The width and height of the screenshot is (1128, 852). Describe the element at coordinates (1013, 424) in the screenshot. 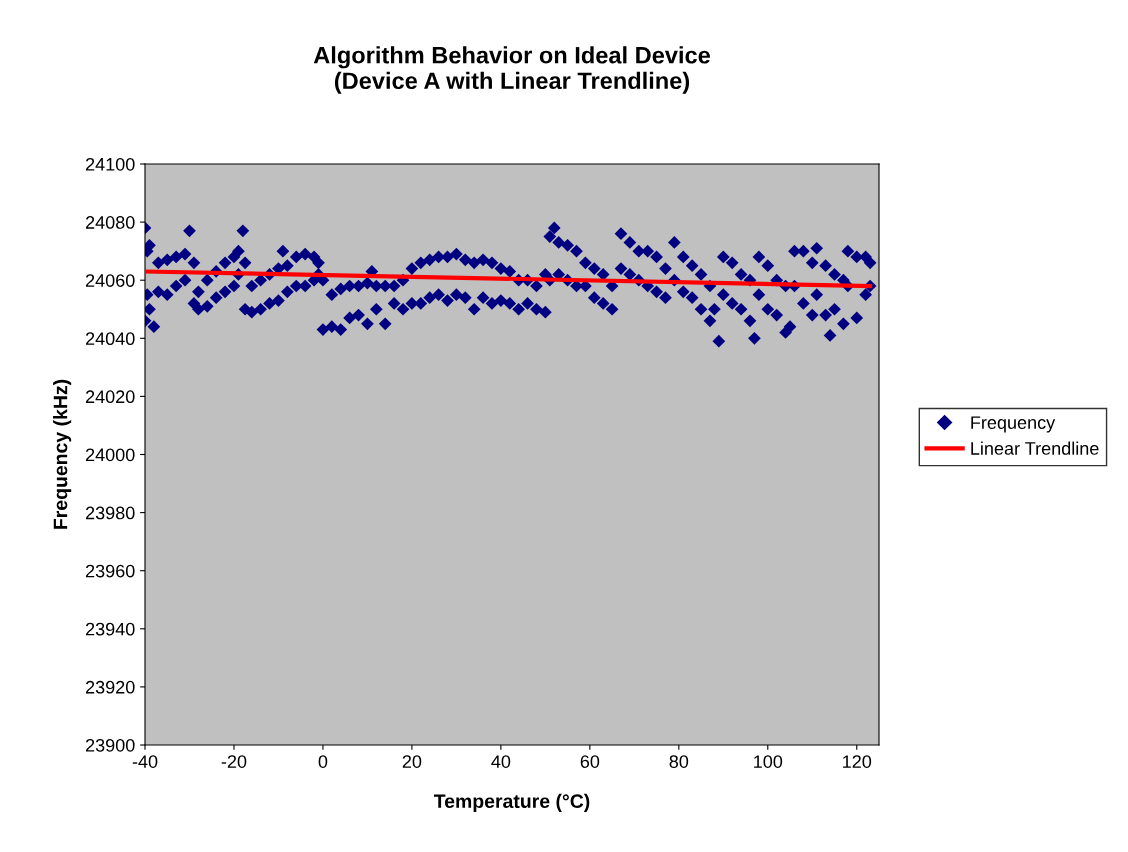

I see `legend-label: Frequency` at that location.